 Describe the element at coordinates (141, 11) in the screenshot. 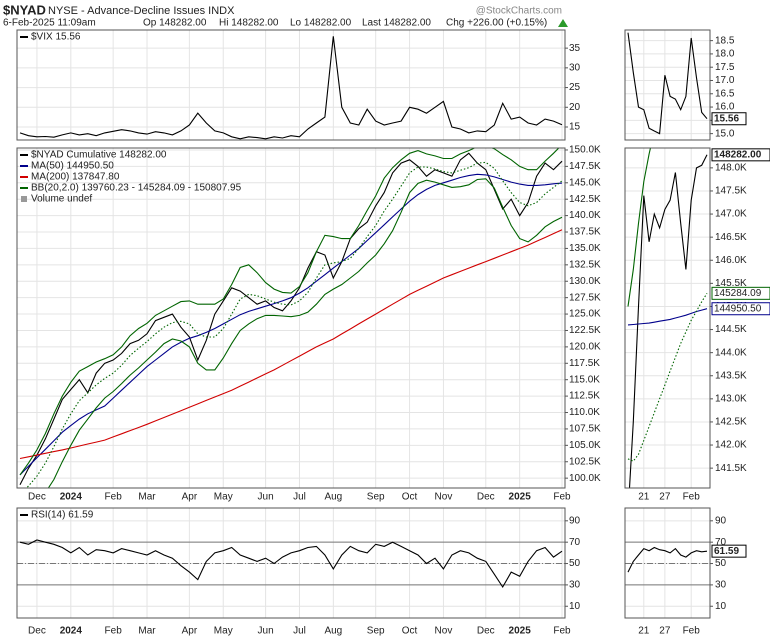

I see `description: NYSE - Advance-Decline Issues INDX` at that location.